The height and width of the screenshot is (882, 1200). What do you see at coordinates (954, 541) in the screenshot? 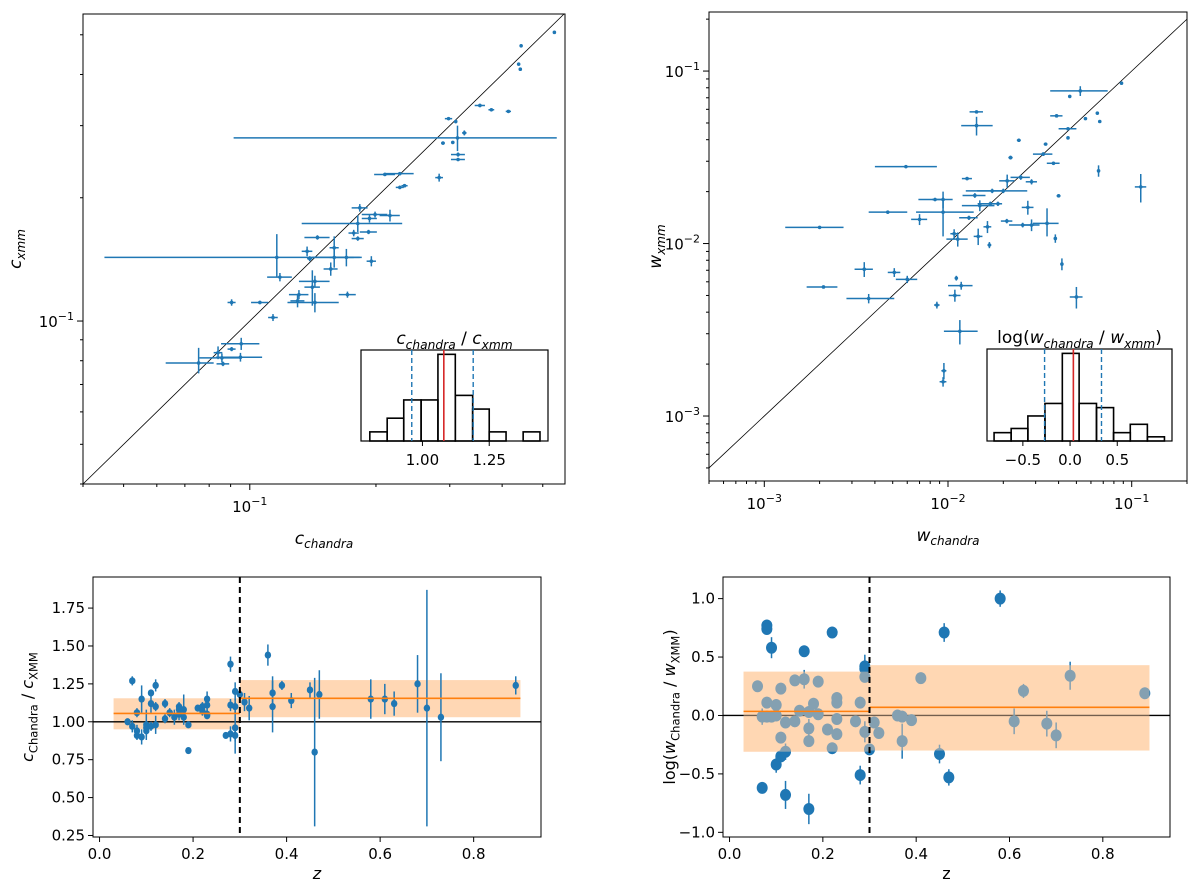
I see `x-axis-label-sub: chandra` at bounding box center [954, 541].